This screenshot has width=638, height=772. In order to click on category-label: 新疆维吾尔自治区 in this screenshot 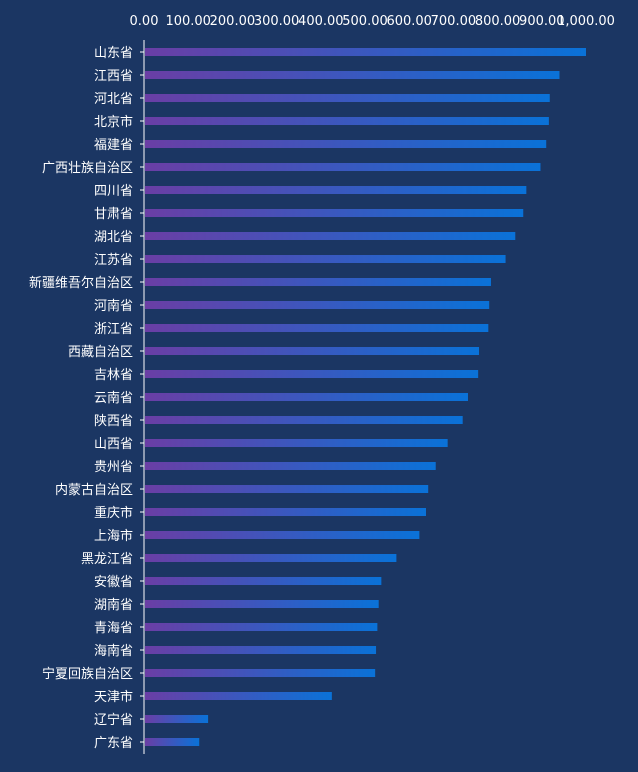, I will do `click(81, 283)`.